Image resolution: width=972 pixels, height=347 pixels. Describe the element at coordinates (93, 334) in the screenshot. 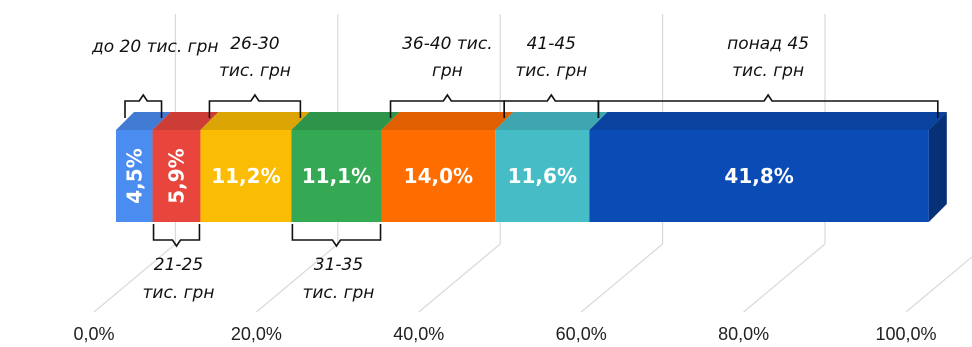

I see `x-tick-label: 0,0%` at that location.